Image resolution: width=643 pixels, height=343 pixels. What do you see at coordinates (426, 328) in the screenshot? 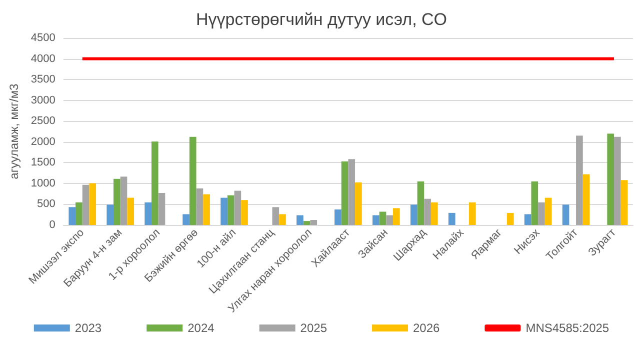
I see `legend-label: 2026` at bounding box center [426, 328].